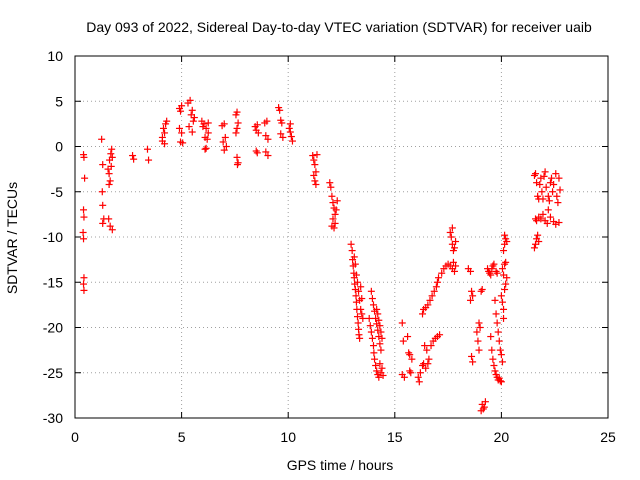  What do you see at coordinates (182, 437) in the screenshot?
I see `x-tick-label: 5` at bounding box center [182, 437].